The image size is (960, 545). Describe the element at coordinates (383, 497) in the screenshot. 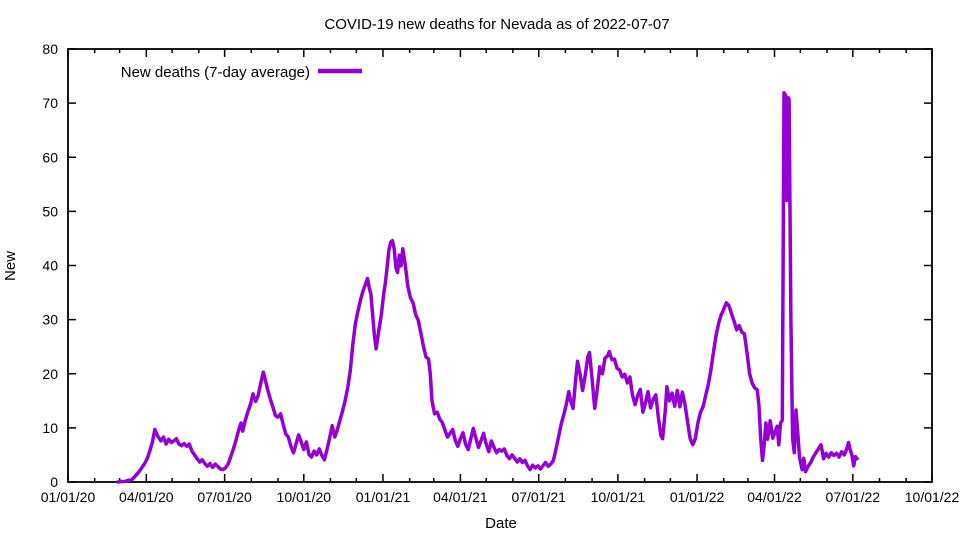

I see `x-tick-label: 01/01/21` at that location.